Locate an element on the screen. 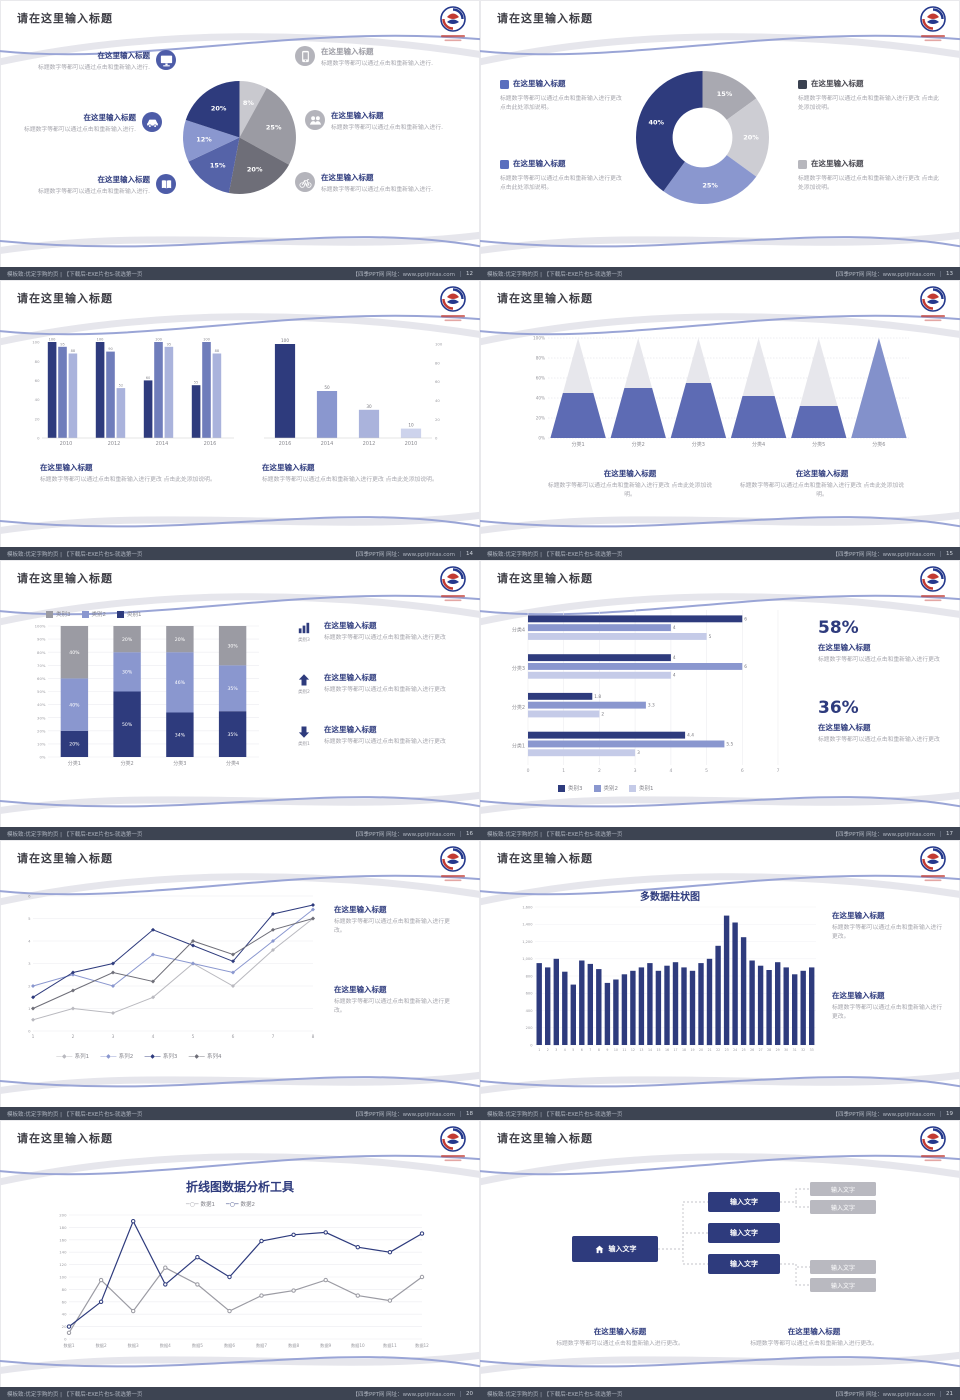 This screenshot has width=960, height=1400. page-number: 16 is located at coordinates (466, 833).